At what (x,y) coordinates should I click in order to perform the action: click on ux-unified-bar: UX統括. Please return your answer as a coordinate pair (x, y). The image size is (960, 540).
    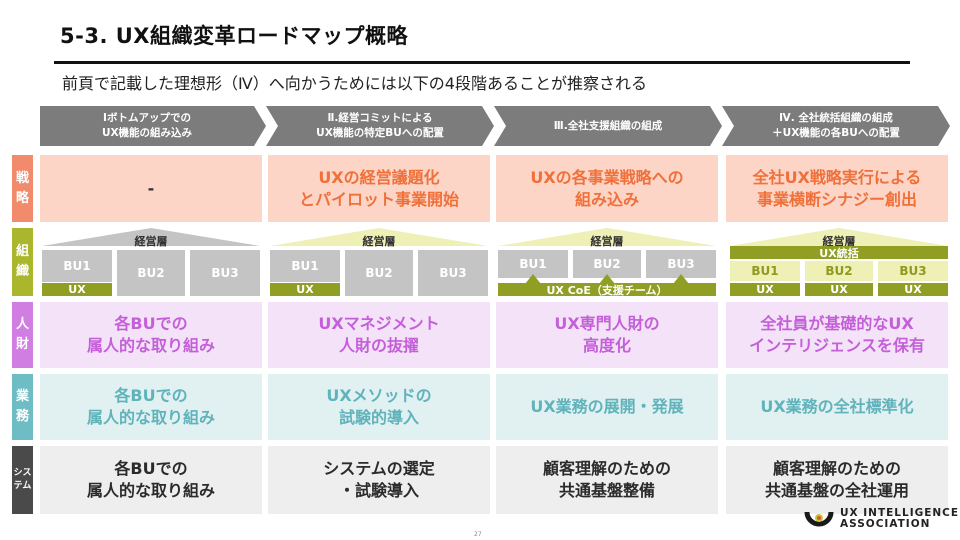
    Looking at the image, I should click on (839, 253).